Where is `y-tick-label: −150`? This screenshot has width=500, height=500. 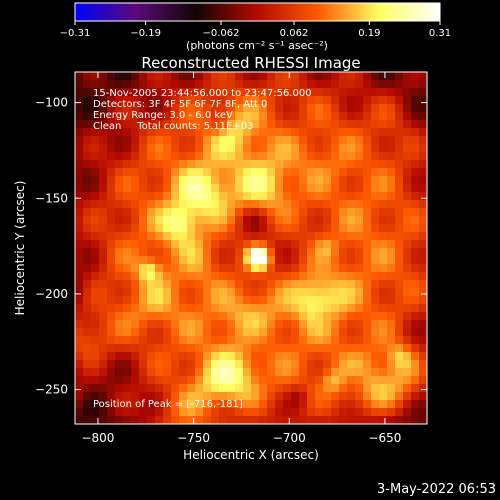
y-tick-label: −150 is located at coordinates (51, 198).